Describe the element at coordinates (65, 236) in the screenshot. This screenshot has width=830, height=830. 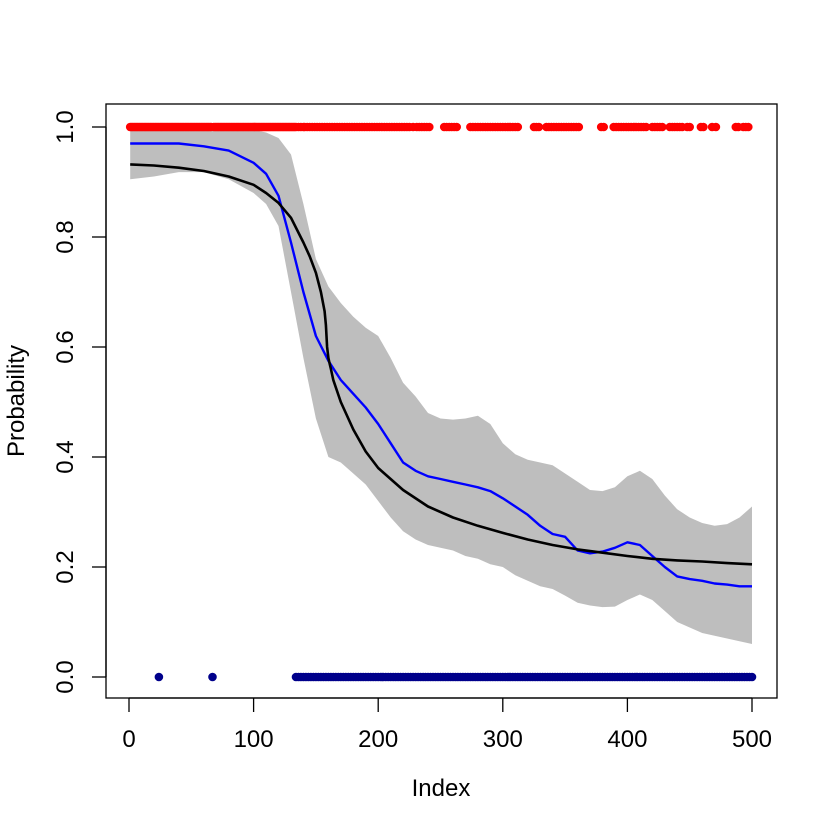
I see `y-tick-label: 0.8` at that location.